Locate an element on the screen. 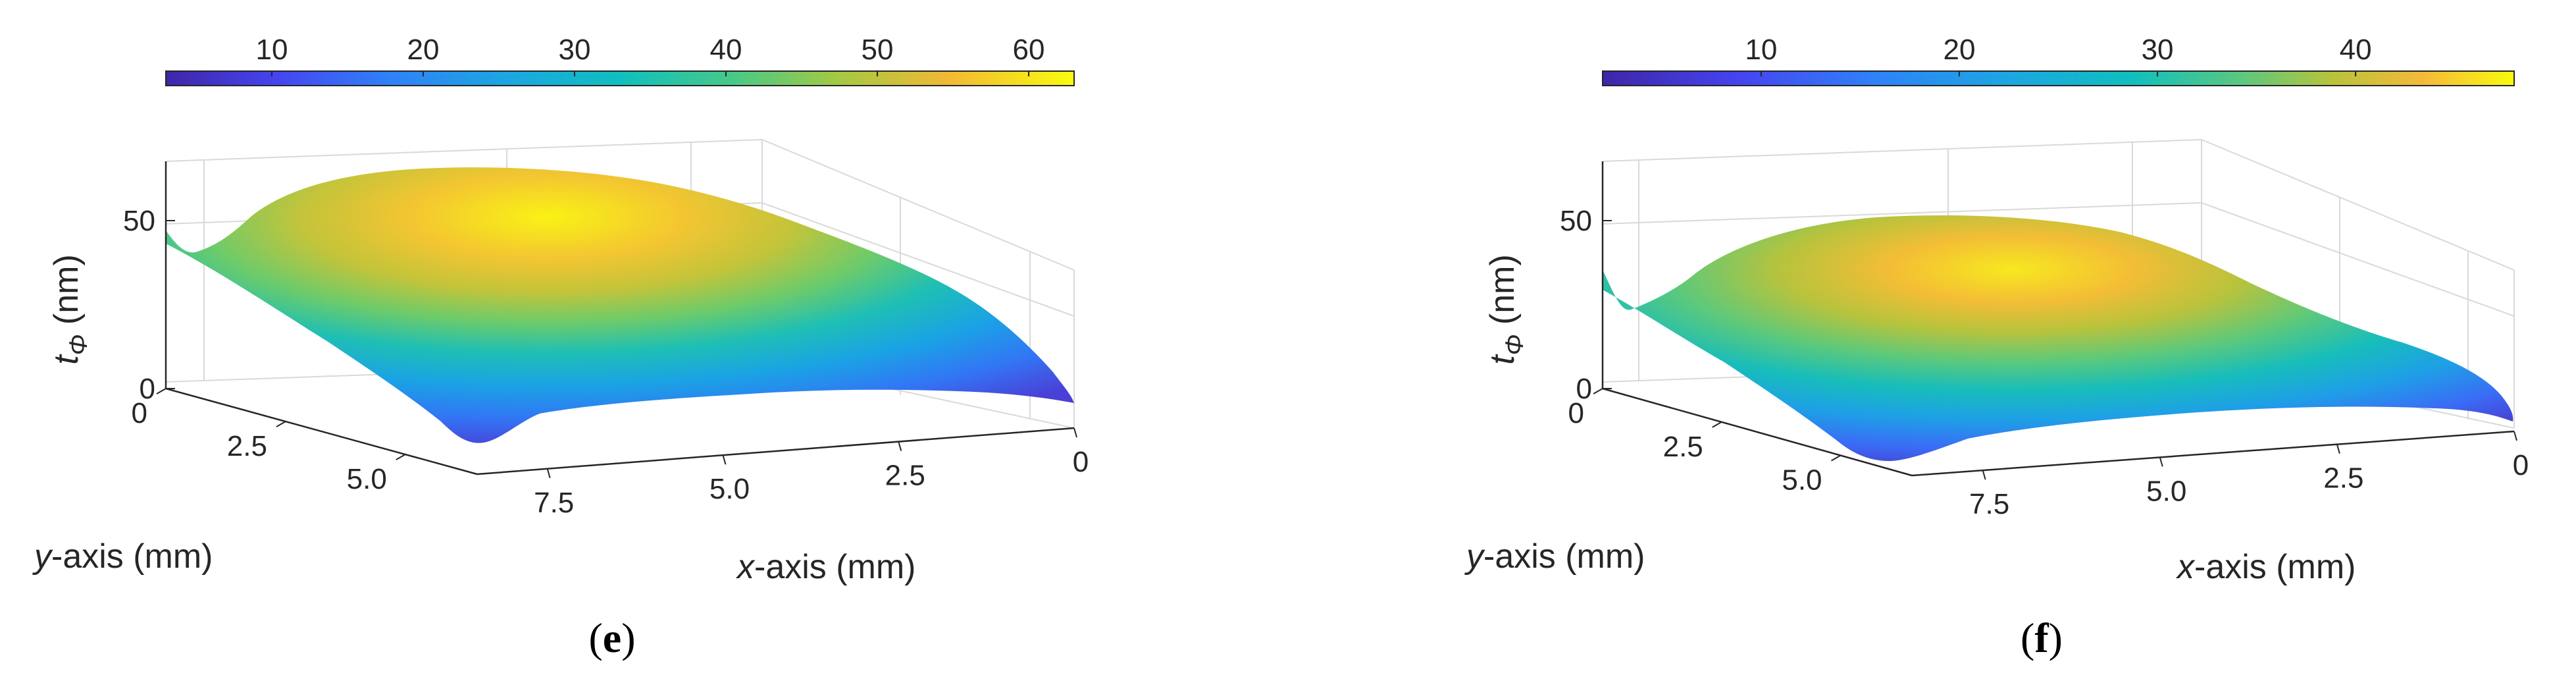 This screenshot has width=2576, height=679. surface-f is located at coordinates (2058, 338).